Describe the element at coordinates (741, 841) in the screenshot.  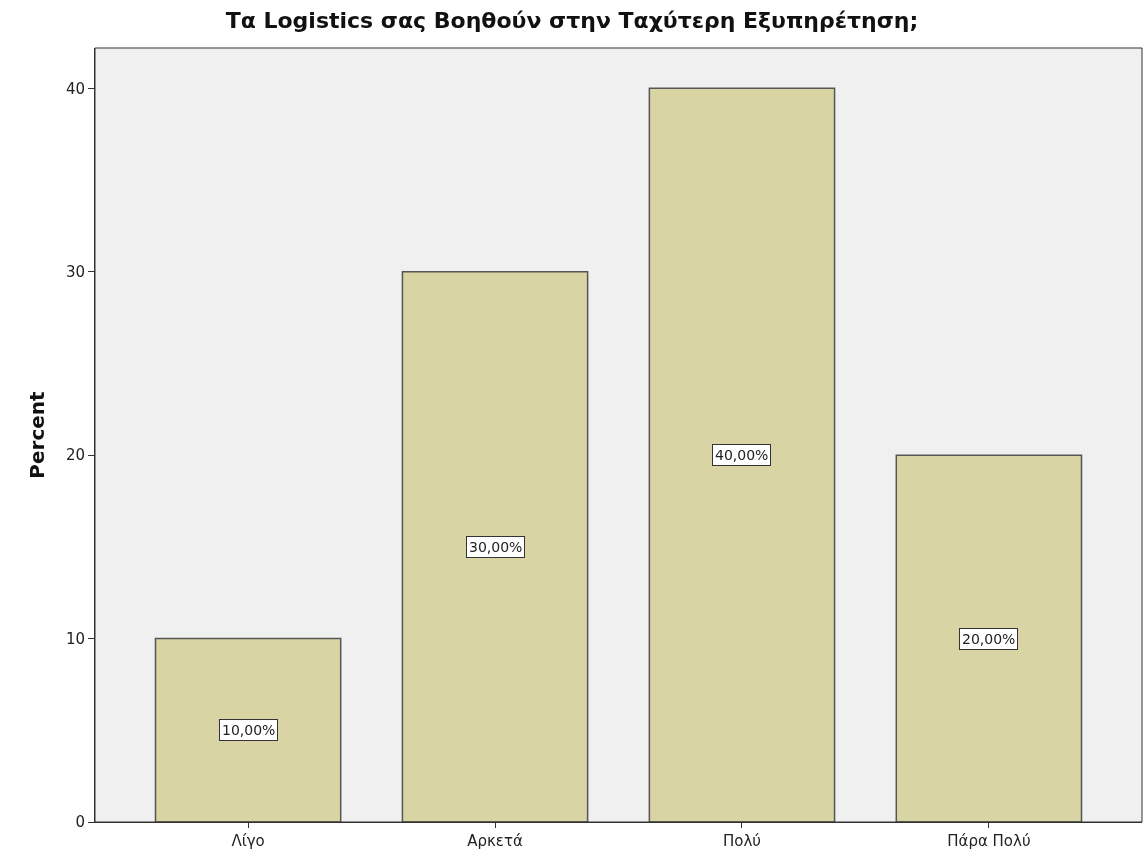
I see `x-tick-label: Πολύ` at that location.